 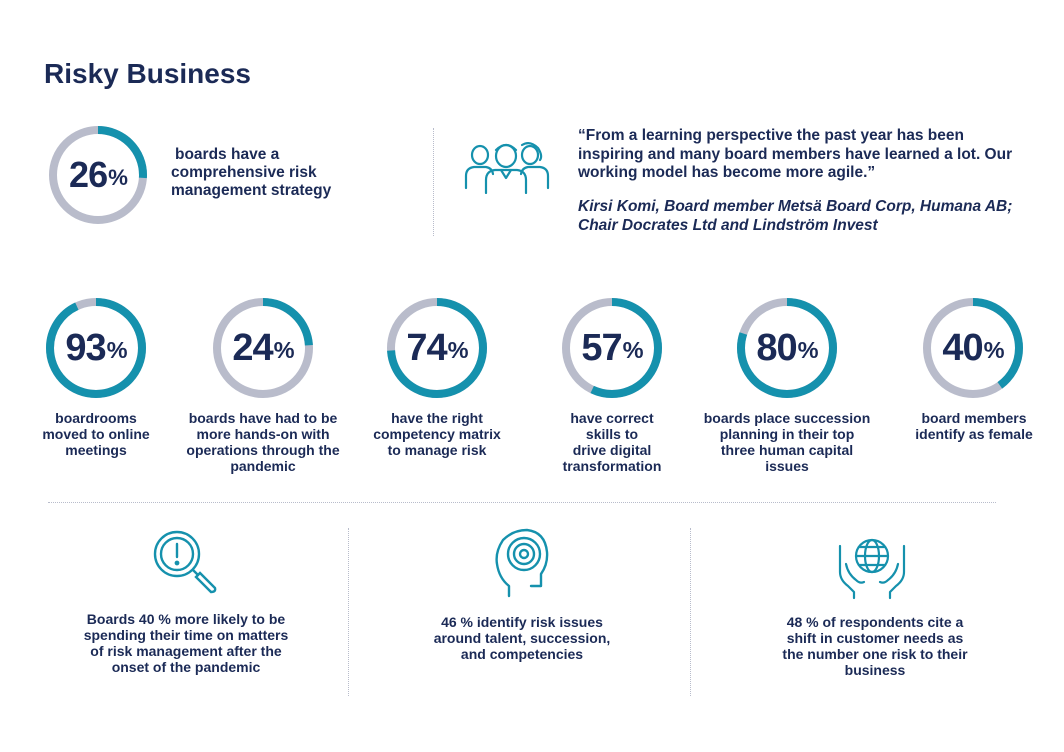 I want to click on label-line: planning in their top, so click(x=787, y=434).